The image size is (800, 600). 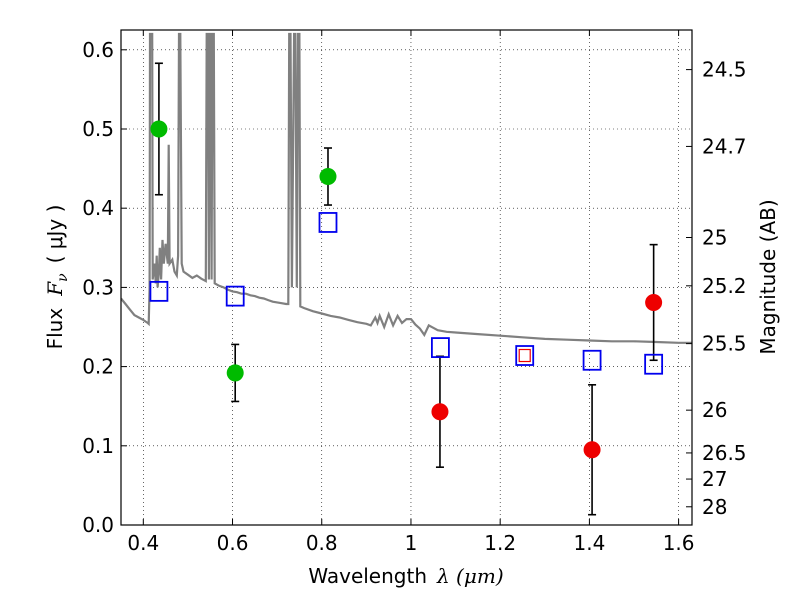 I want to click on model-inner-square-marker, so click(x=524, y=355).